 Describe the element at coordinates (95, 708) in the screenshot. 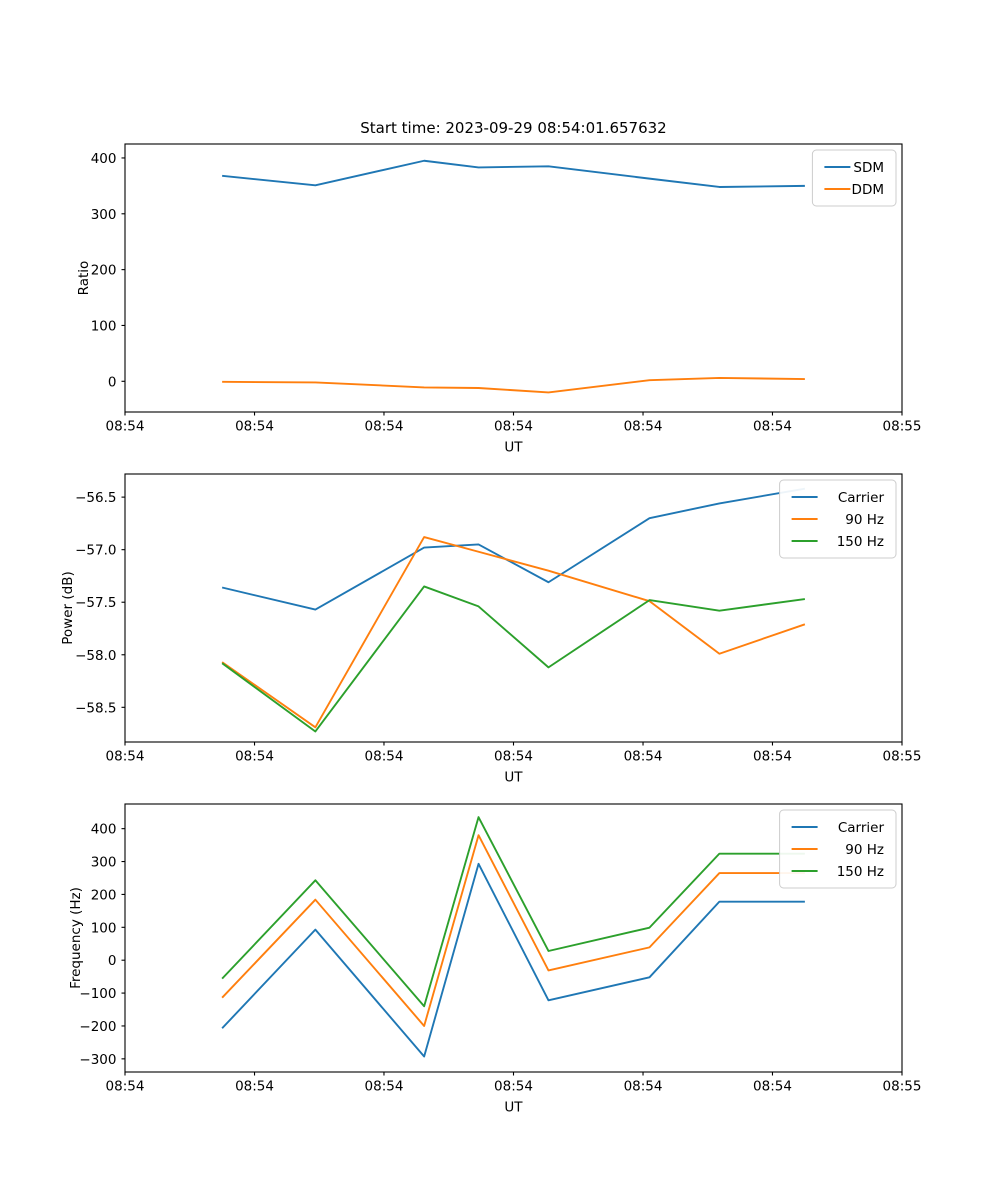

I see `y-tick-label: −58.5` at that location.